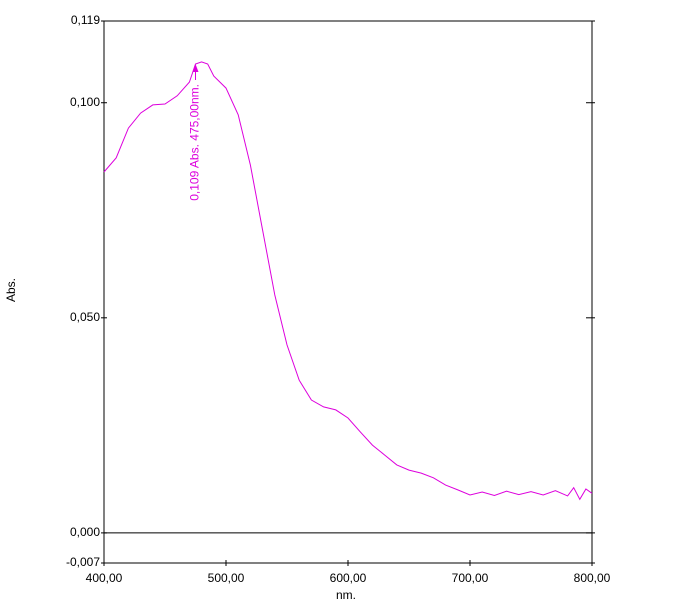 The height and width of the screenshot is (604, 692). I want to click on x-tick-label: 600,00, so click(348, 578).